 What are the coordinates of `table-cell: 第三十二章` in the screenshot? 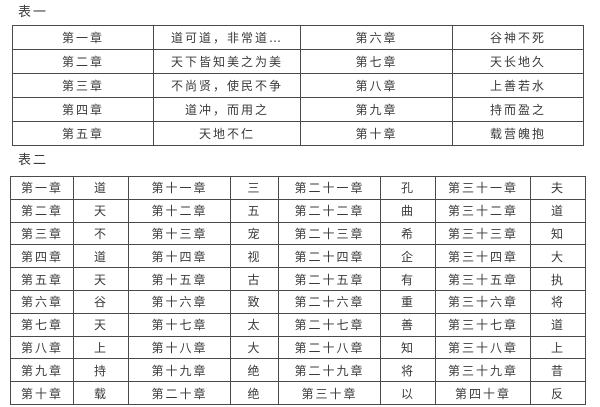 It's located at (483, 210).